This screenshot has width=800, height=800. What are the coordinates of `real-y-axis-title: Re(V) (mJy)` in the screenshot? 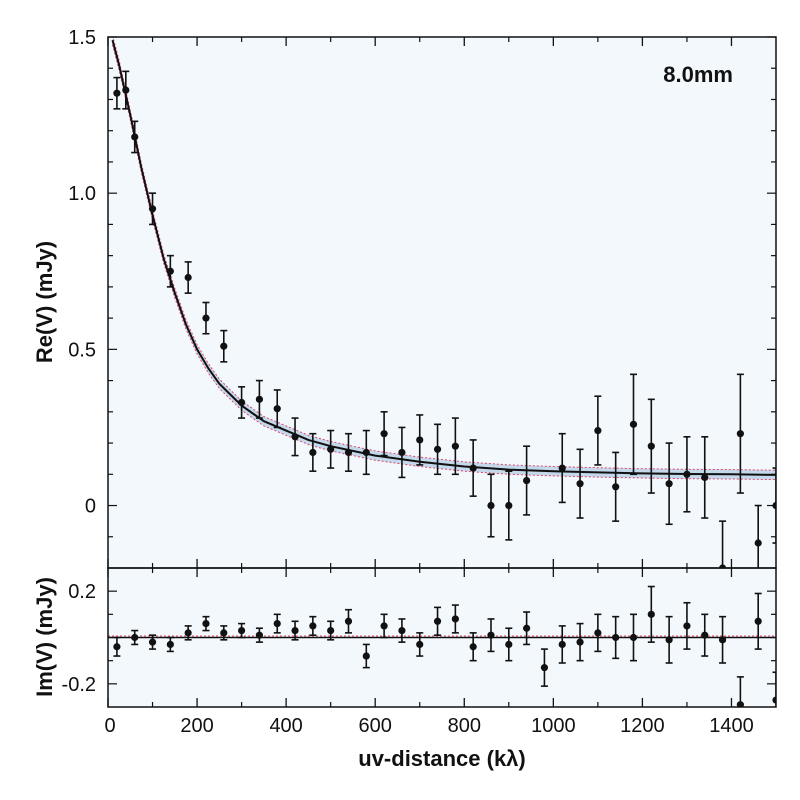 It's located at (44, 302).